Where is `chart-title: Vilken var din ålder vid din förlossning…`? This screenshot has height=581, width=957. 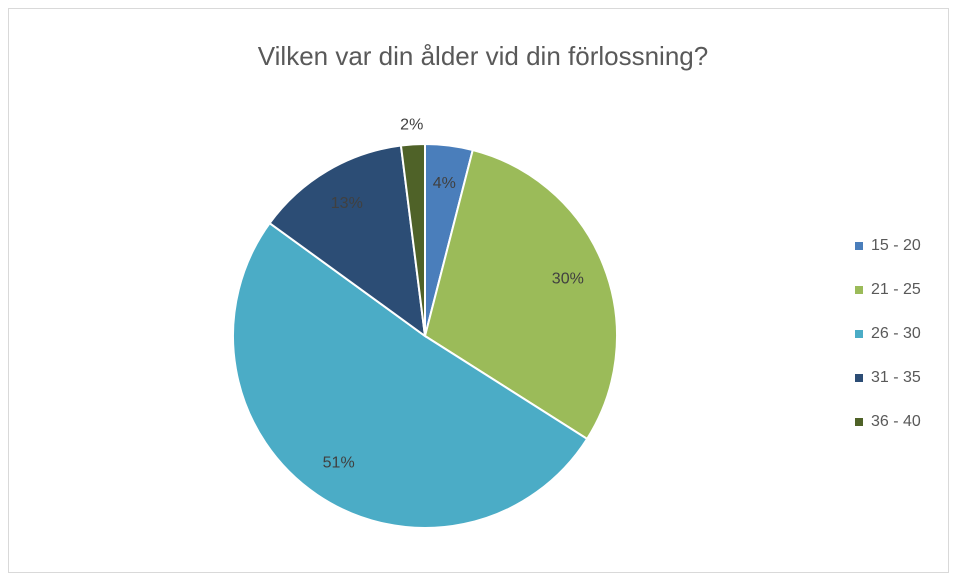
chart-title: Vilken var din ålder vid din förlossning… is located at coordinates (483, 56).